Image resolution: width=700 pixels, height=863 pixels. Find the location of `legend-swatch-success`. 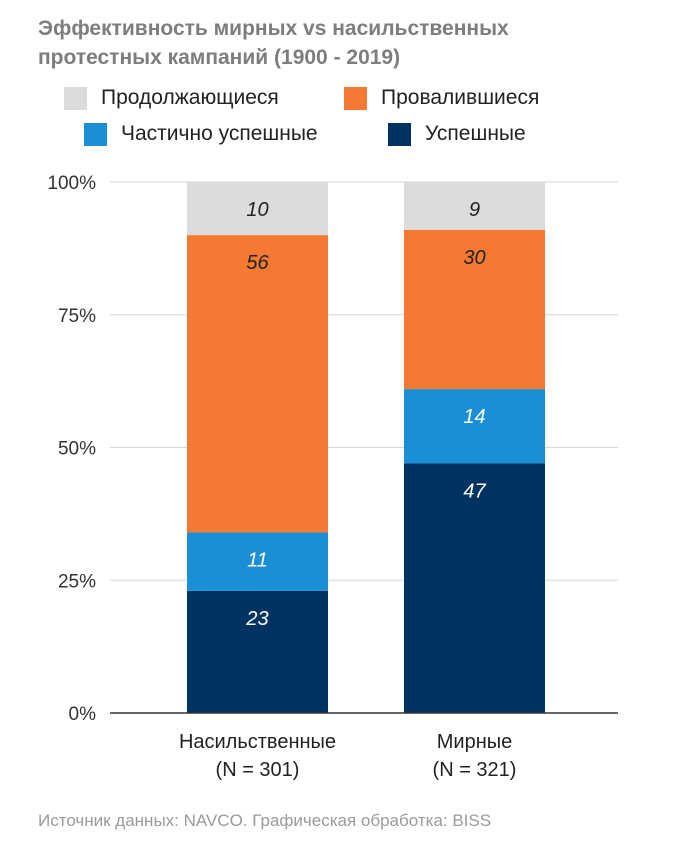

legend-swatch-success is located at coordinates (399, 134).